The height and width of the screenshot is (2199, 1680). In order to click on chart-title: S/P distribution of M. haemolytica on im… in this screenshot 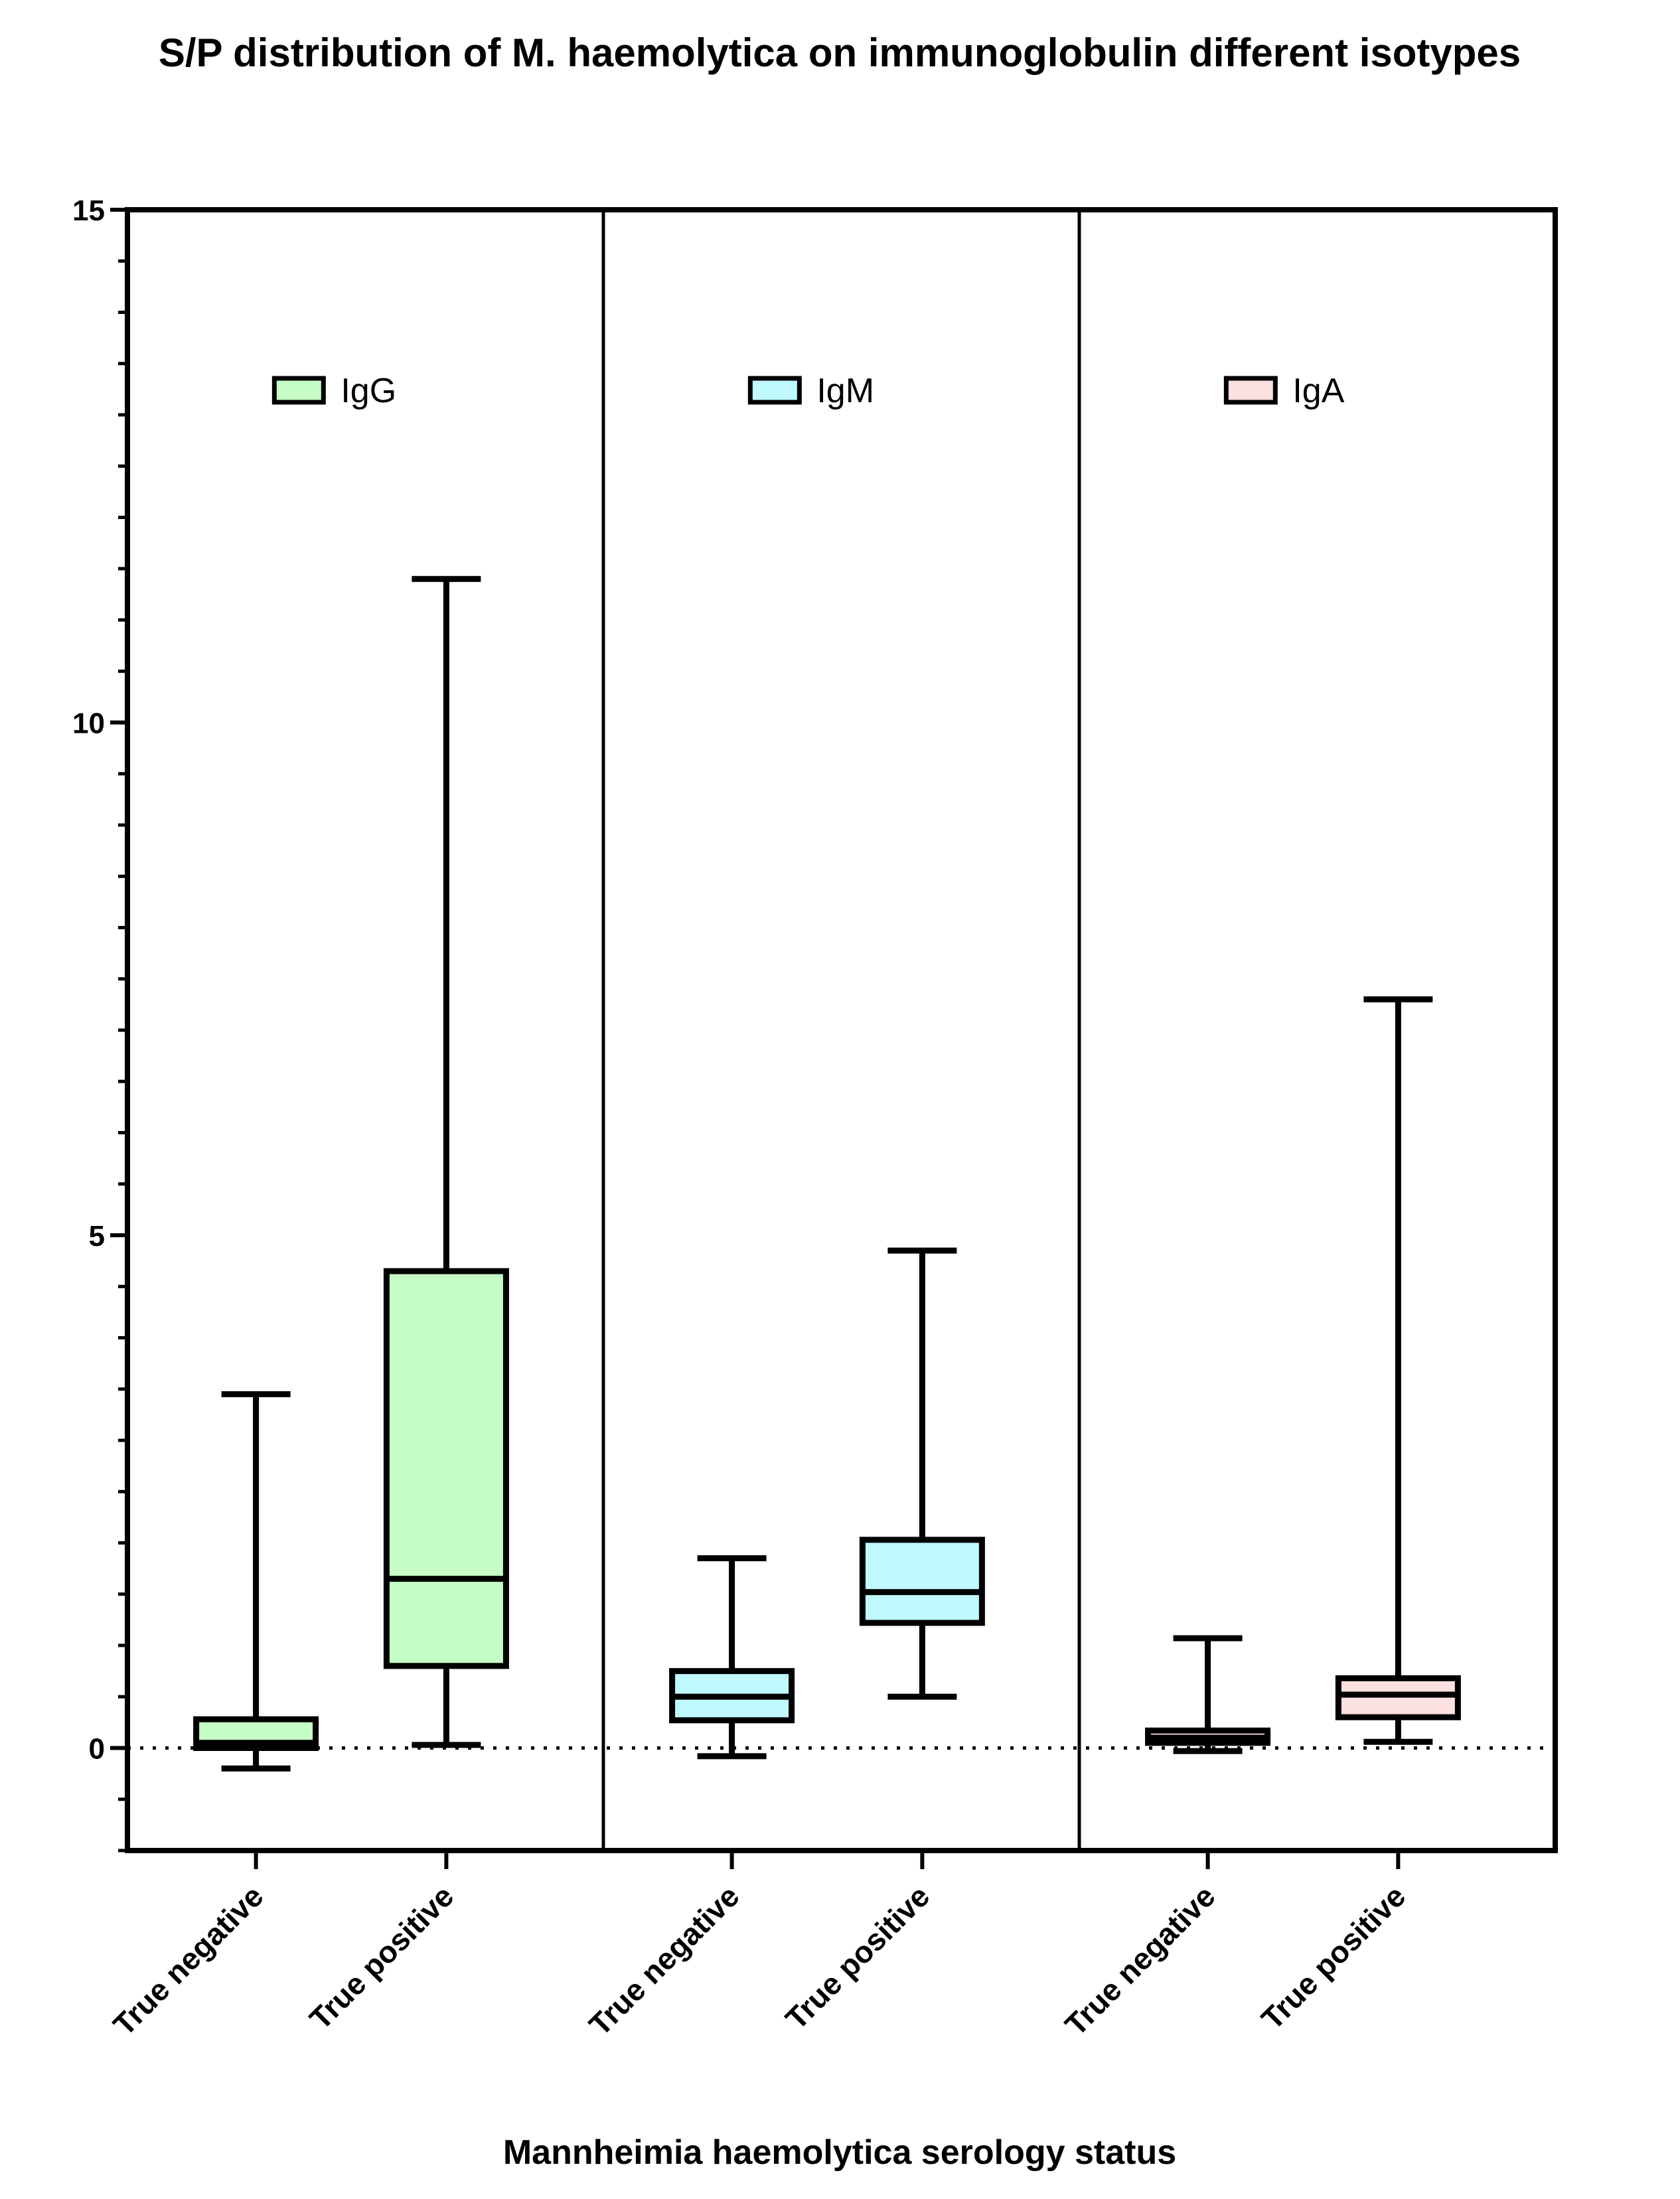, I will do `click(840, 53)`.